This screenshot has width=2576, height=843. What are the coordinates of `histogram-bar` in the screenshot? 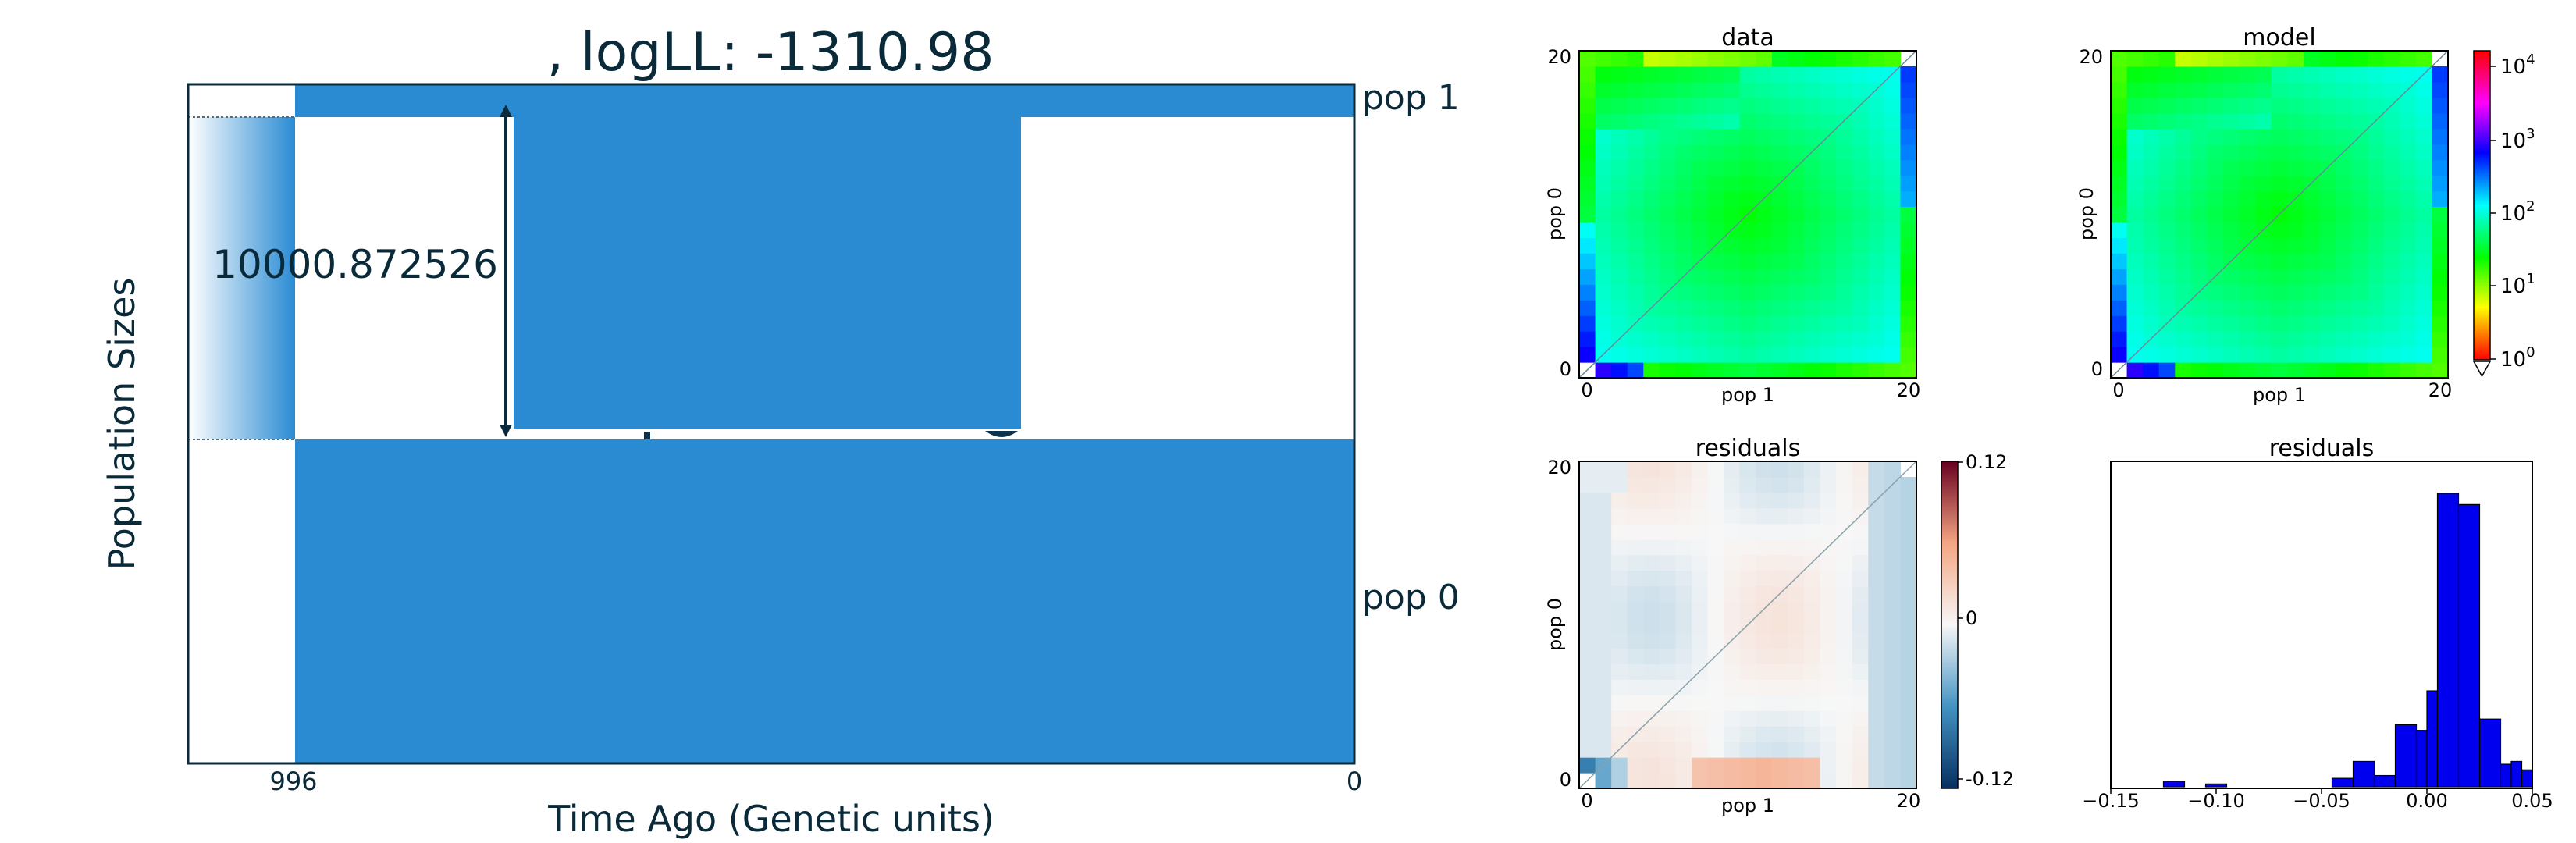 It's located at (2342, 783).